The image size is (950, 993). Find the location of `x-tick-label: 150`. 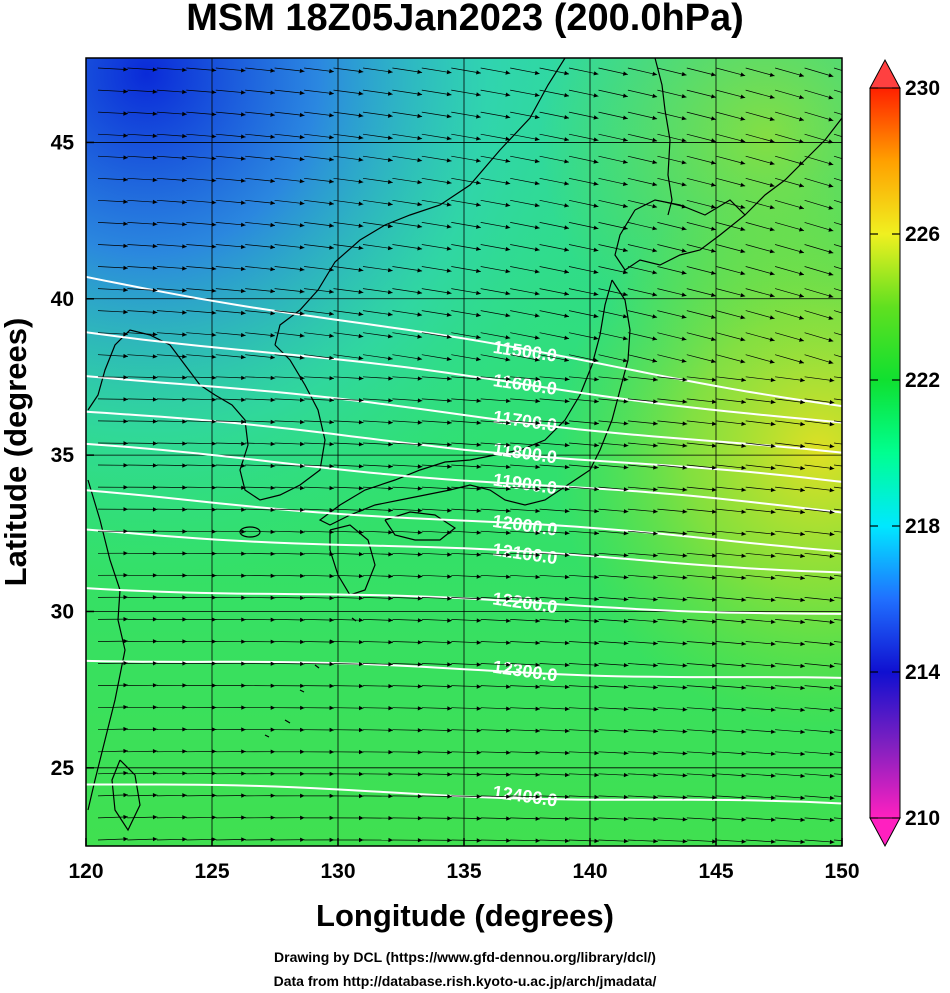

x-tick-label: 150 is located at coordinates (841, 871).